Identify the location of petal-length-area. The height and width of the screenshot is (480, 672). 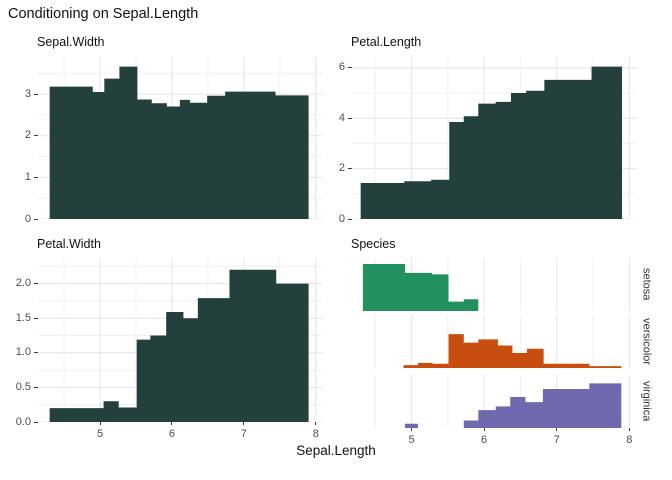
(491, 142).